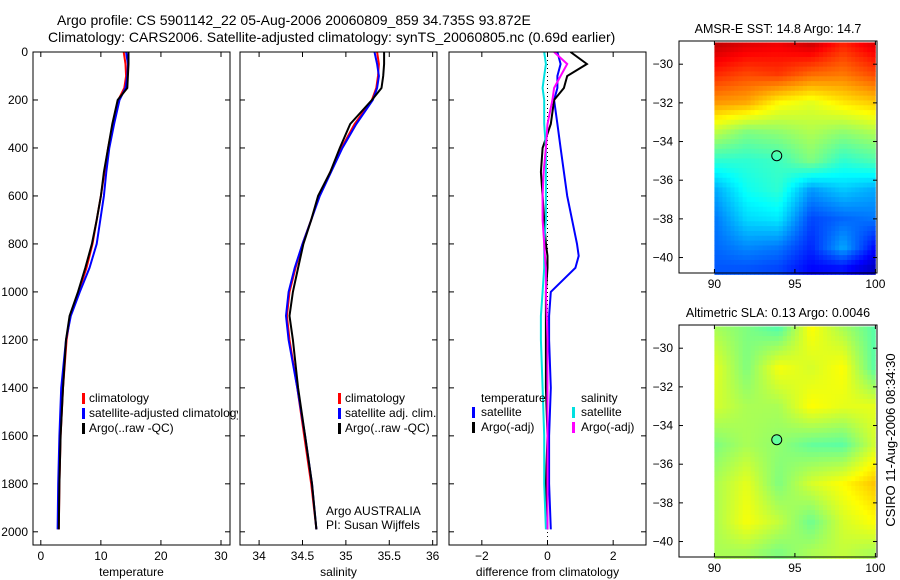  Describe the element at coordinates (373, 525) in the screenshot. I see `annotation-text: PI: Susan Wijffels` at that location.